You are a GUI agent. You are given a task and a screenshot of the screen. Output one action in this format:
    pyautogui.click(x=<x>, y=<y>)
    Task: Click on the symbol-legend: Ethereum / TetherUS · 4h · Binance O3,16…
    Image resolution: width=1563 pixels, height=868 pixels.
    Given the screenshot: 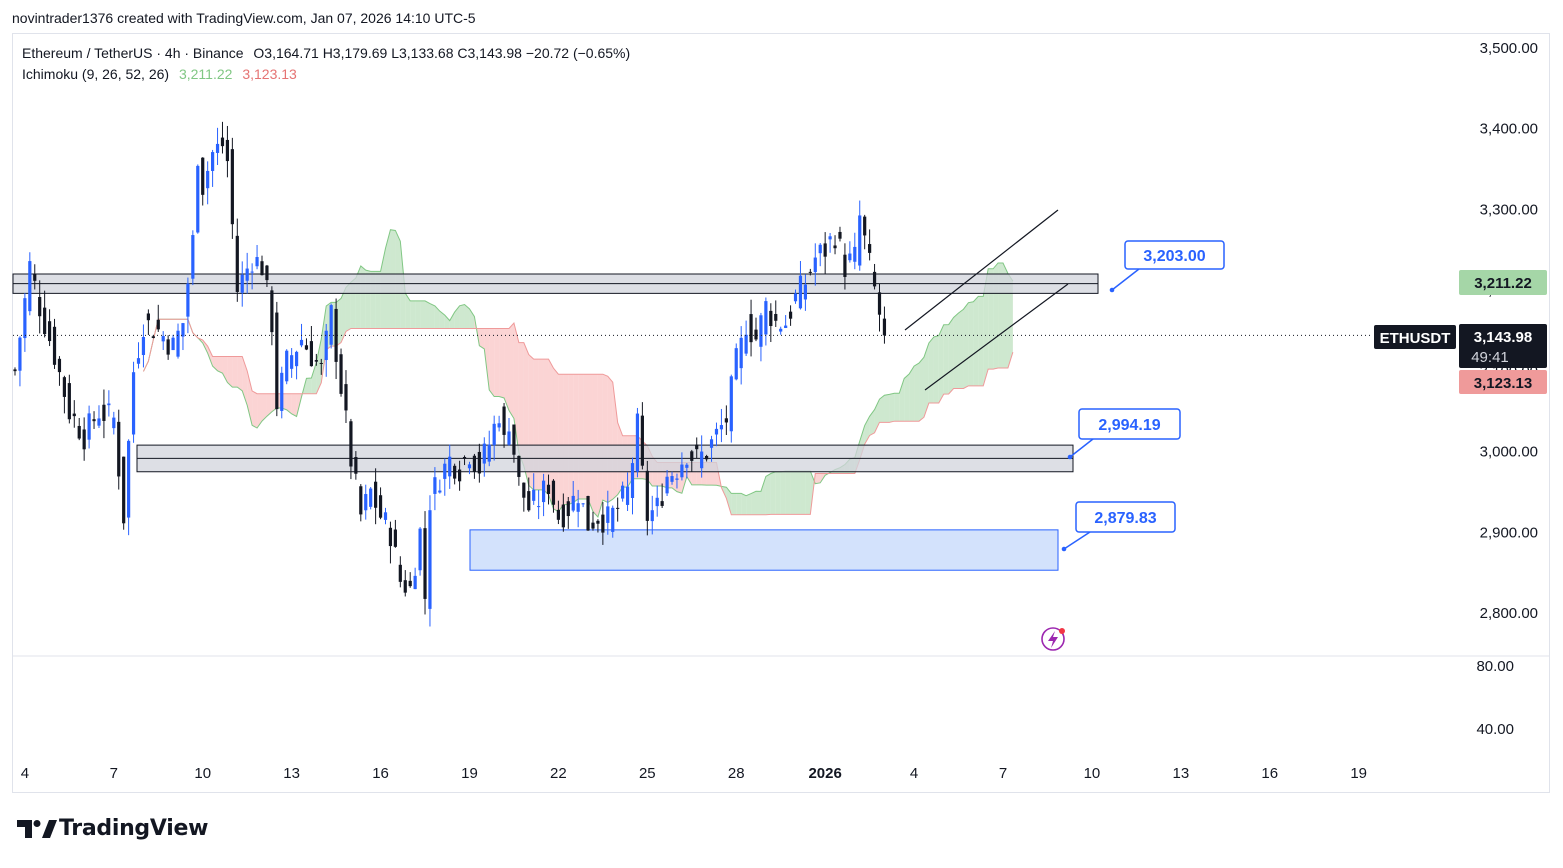 What is the action you would take?
    pyautogui.click(x=326, y=53)
    